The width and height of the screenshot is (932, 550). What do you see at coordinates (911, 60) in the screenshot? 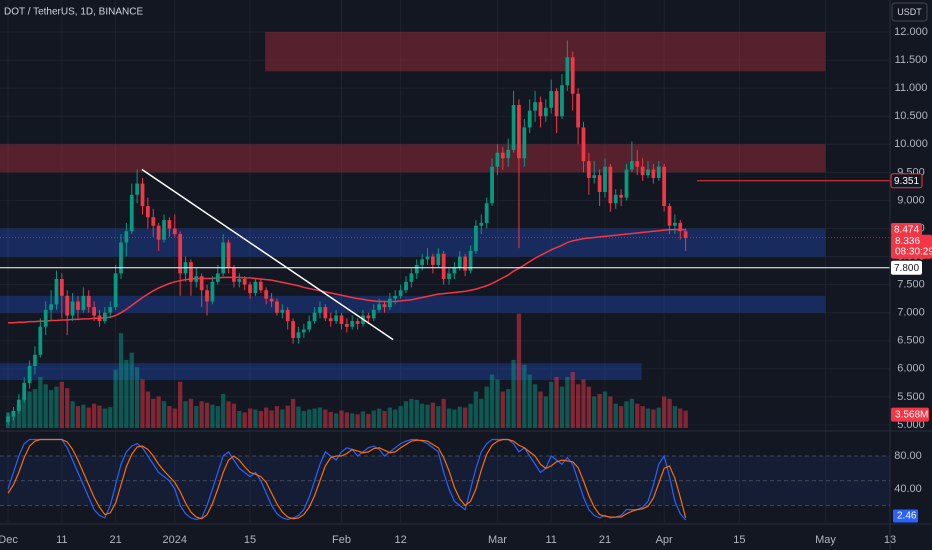
I see `y-tick-label: 11.500` at bounding box center [911, 60].